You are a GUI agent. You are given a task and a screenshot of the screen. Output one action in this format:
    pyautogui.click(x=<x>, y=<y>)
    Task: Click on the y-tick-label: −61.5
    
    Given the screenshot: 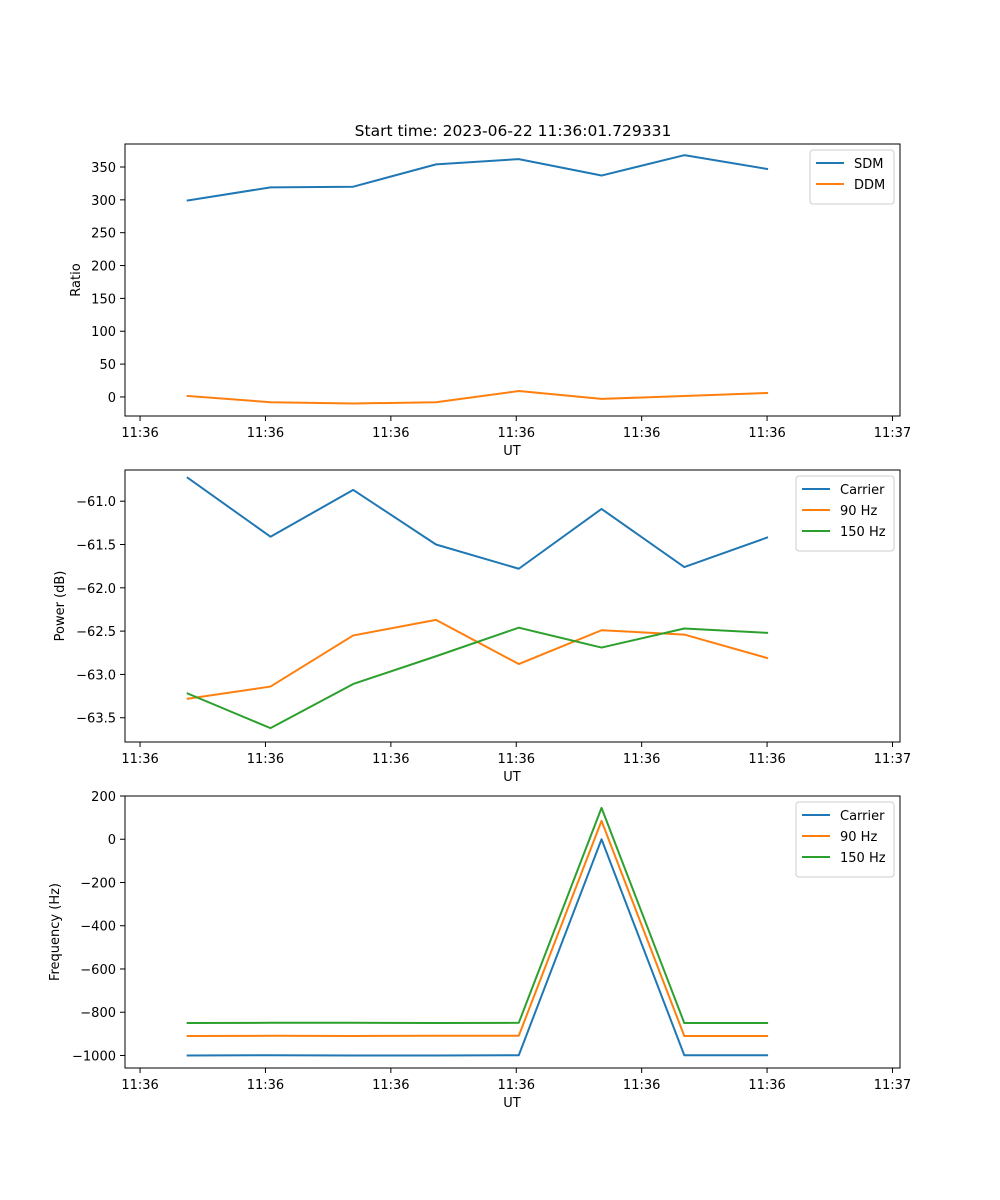 What is the action you would take?
    pyautogui.click(x=96, y=545)
    